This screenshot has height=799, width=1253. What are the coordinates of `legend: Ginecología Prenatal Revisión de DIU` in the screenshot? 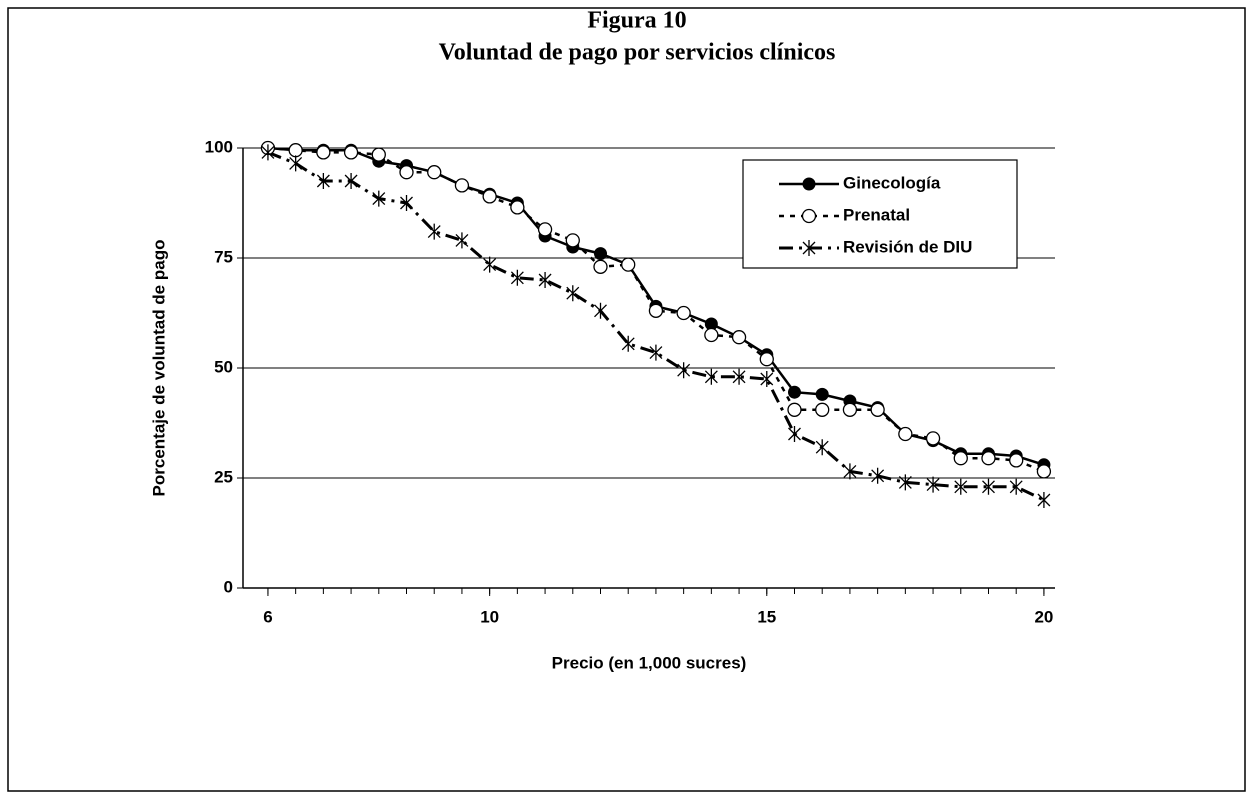 It's located at (880, 214).